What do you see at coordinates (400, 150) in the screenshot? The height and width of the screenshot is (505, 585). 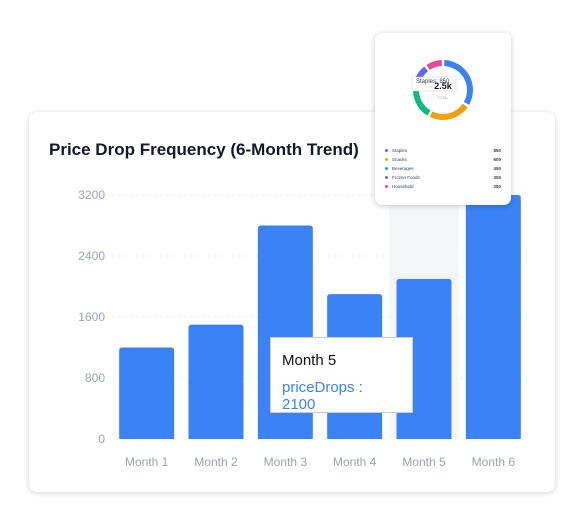 I see `legend-label: Staples` at bounding box center [400, 150].